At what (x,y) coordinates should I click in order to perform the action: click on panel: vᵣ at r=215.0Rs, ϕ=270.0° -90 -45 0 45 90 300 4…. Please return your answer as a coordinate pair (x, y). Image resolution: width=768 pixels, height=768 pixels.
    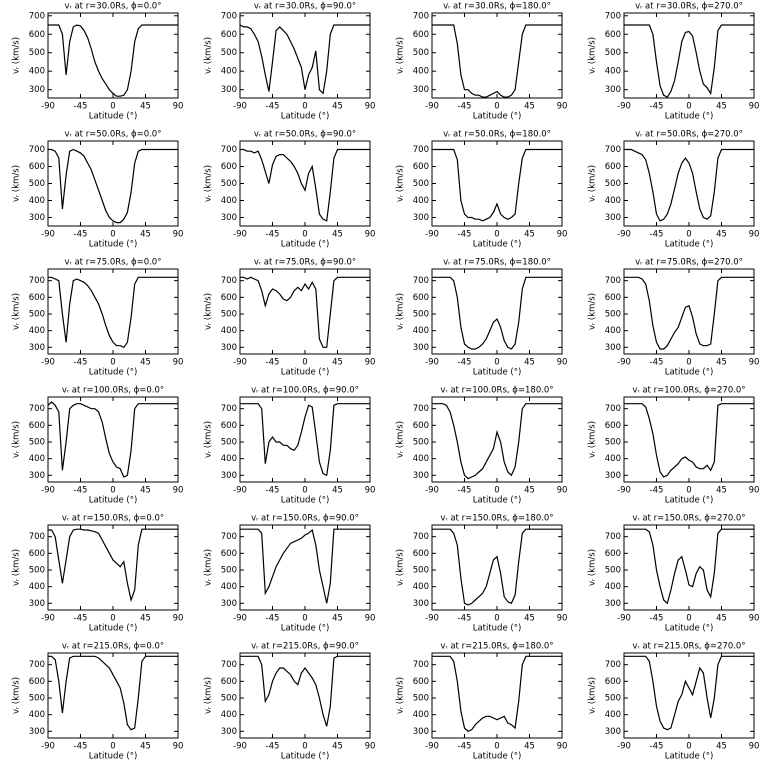
    Looking at the image, I should click on (674, 702).